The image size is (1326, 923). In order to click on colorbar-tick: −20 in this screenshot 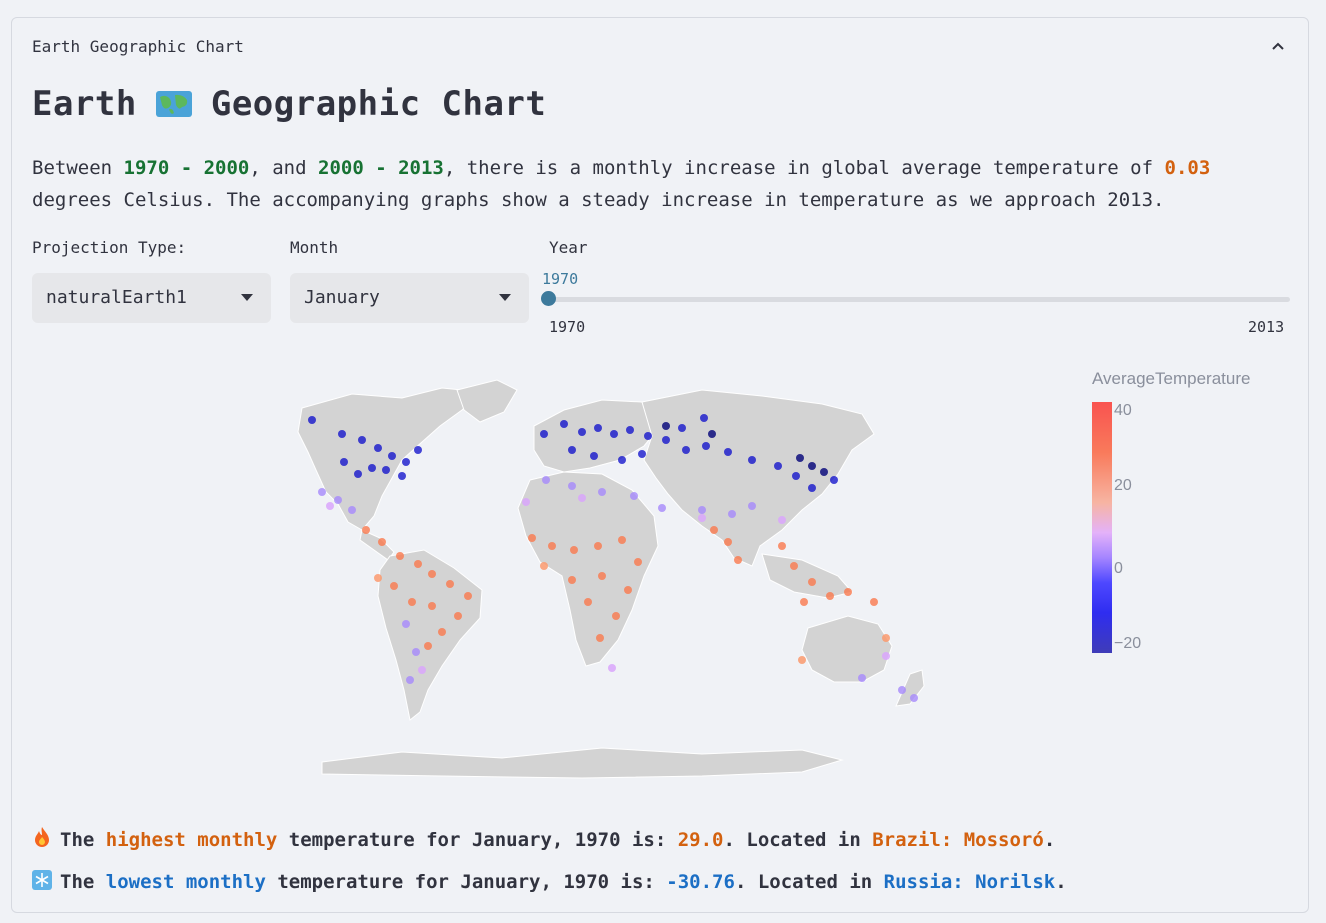, I will do `click(1128, 643)`.